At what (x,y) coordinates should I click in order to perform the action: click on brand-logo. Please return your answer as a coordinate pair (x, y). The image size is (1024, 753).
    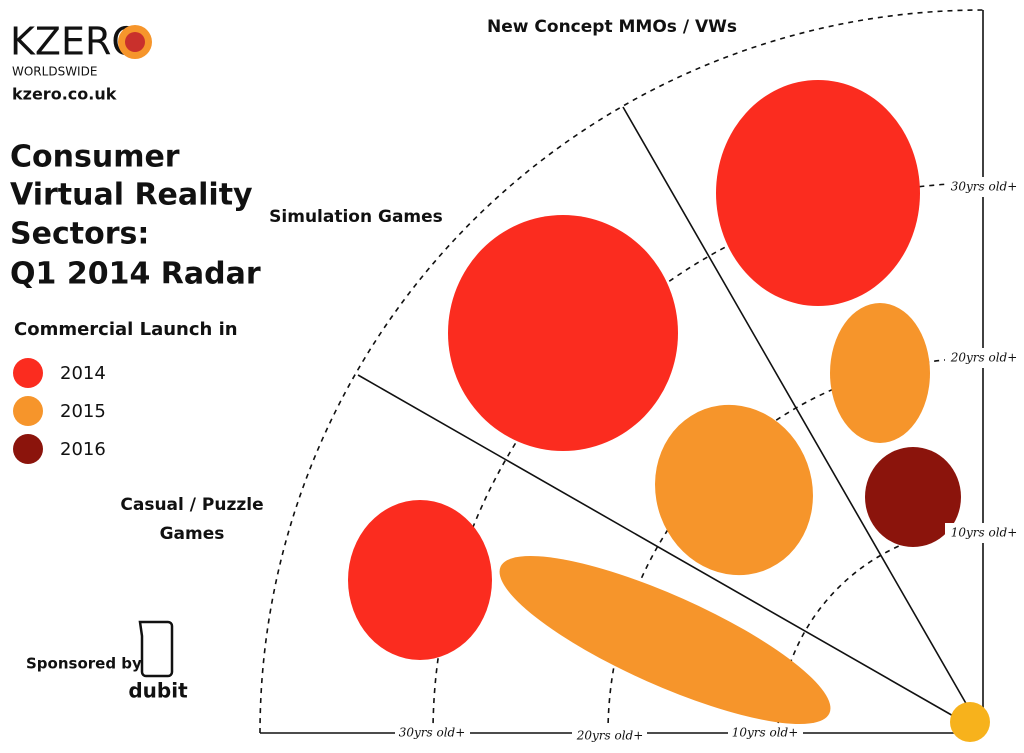
    Looking at the image, I should click on (135, 42).